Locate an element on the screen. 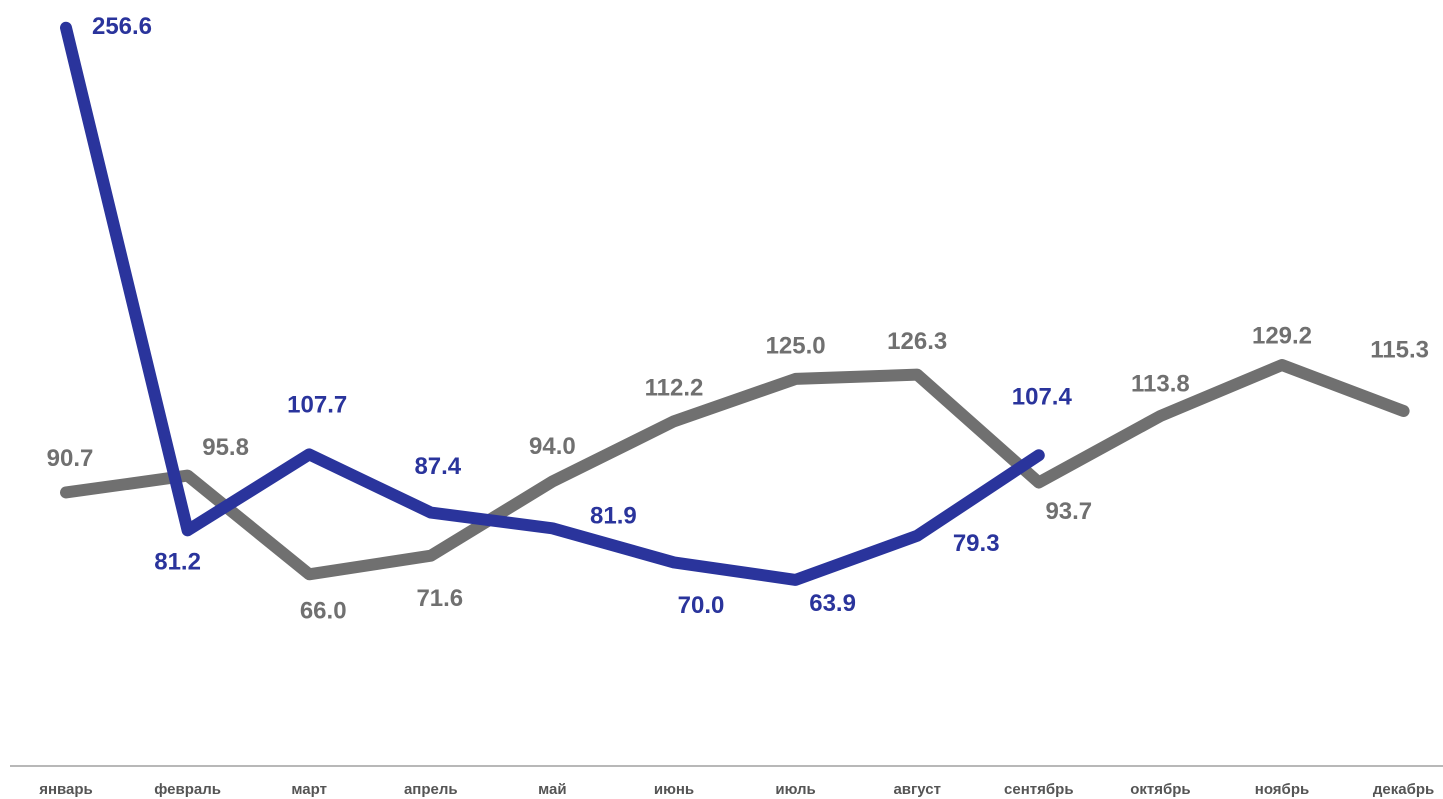 This screenshot has width=1443, height=799. data-label: 94.0 is located at coordinates (552, 446).